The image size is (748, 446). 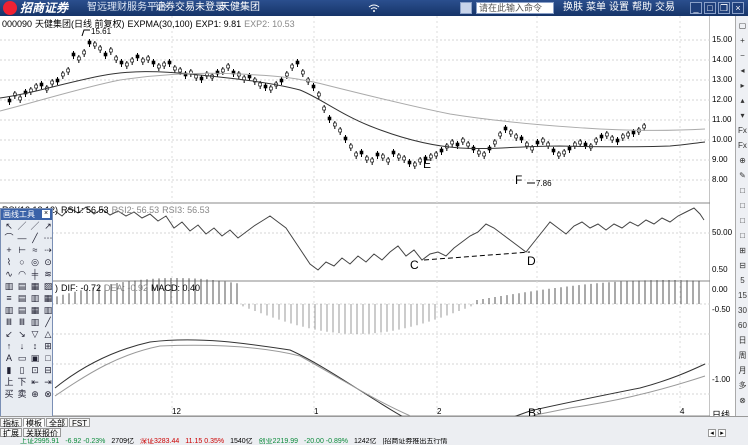 What do you see at coordinates (9, 322) in the screenshot?
I see `drawing-tool-32: Ⅲ` at bounding box center [9, 322].